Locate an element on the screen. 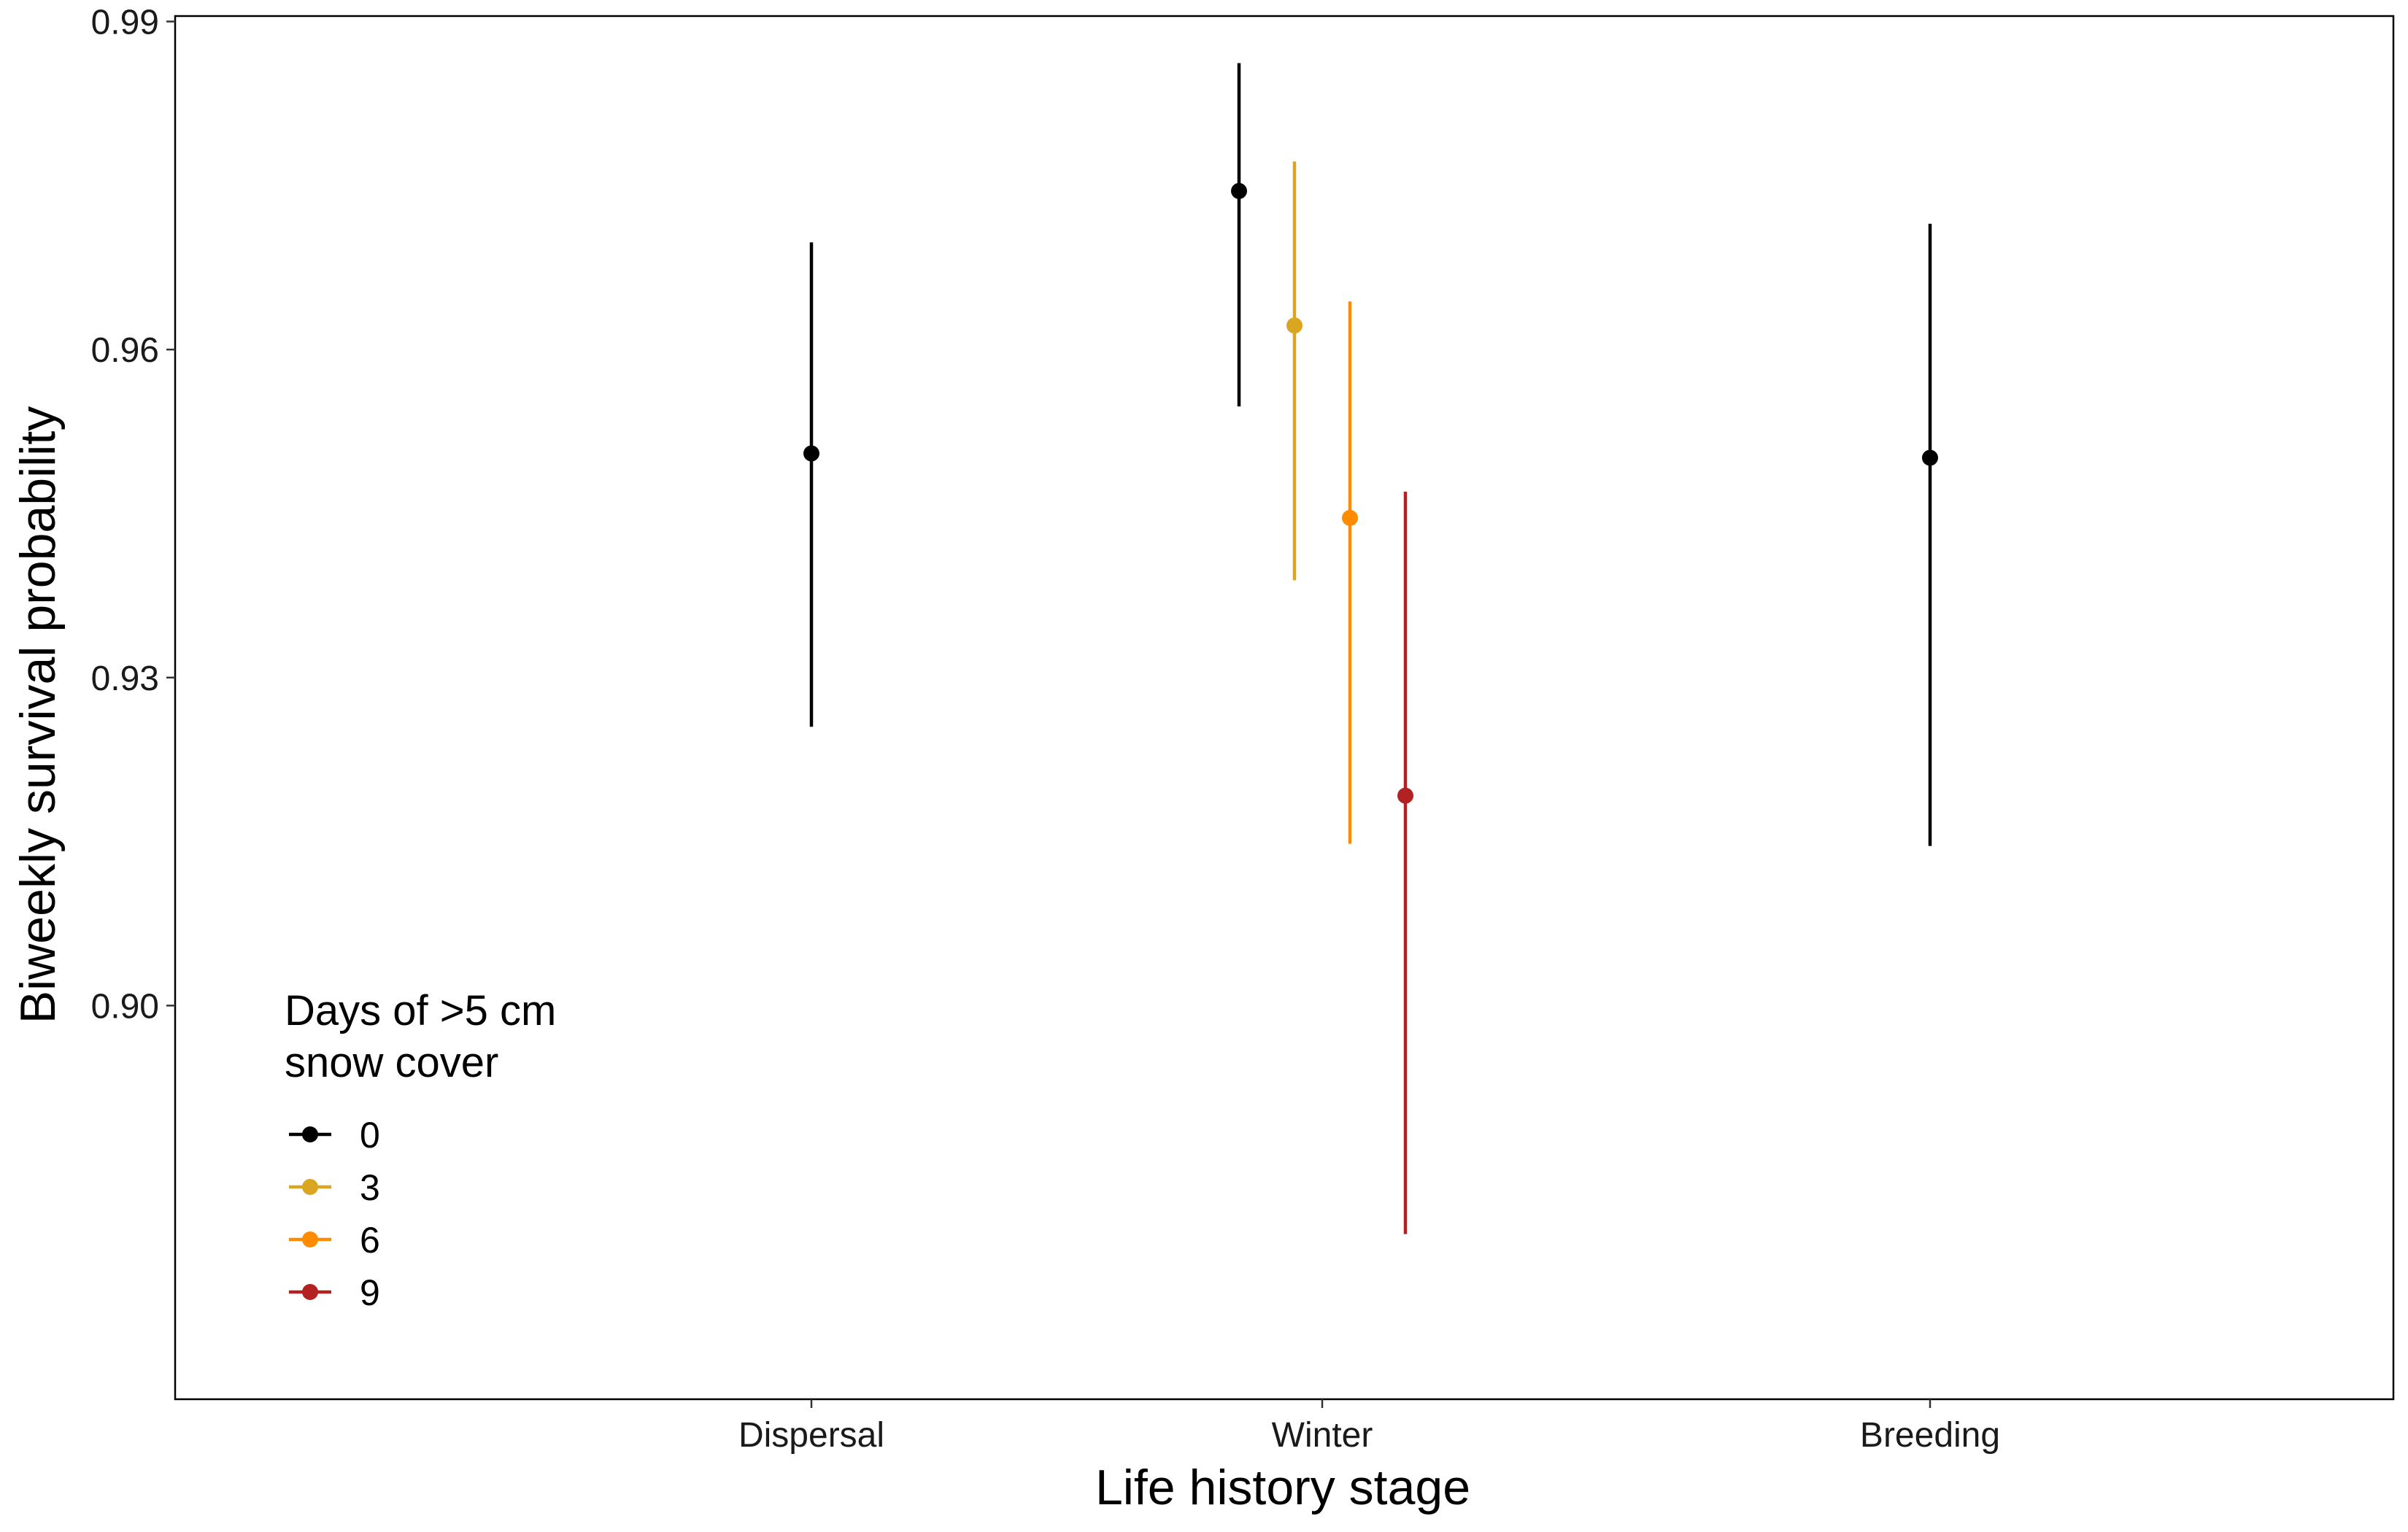 The image size is (2408, 1532). x-tick-label: Winter is located at coordinates (1322, 1435).